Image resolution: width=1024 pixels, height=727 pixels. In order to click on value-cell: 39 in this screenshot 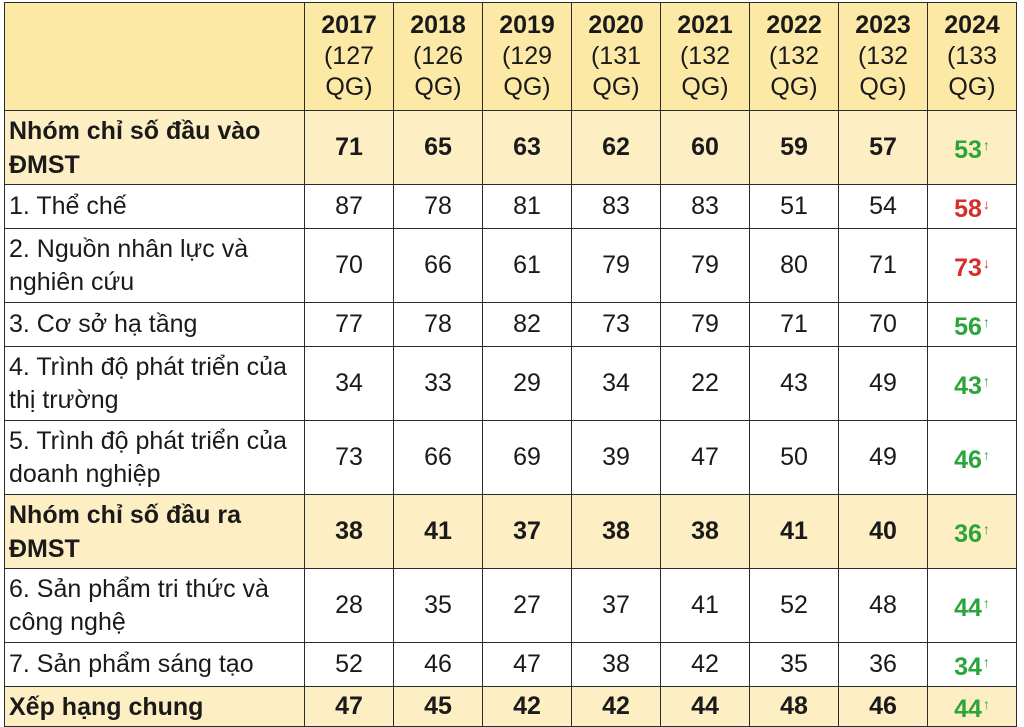, I will do `click(616, 457)`.